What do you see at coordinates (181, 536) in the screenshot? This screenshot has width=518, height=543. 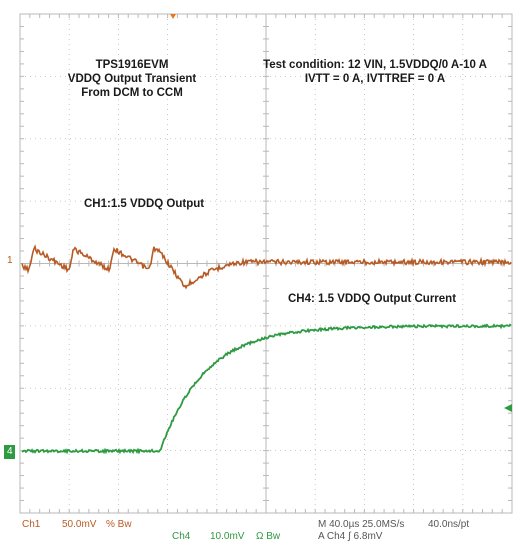 I see `ch4-readout-label: Ch4` at bounding box center [181, 536].